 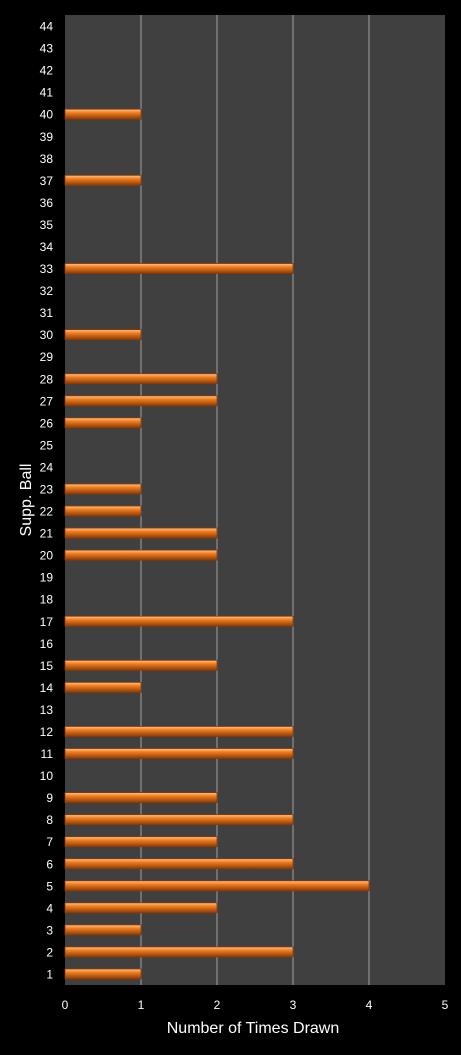 What do you see at coordinates (47, 203) in the screenshot?
I see `y-tick-label: 36` at bounding box center [47, 203].